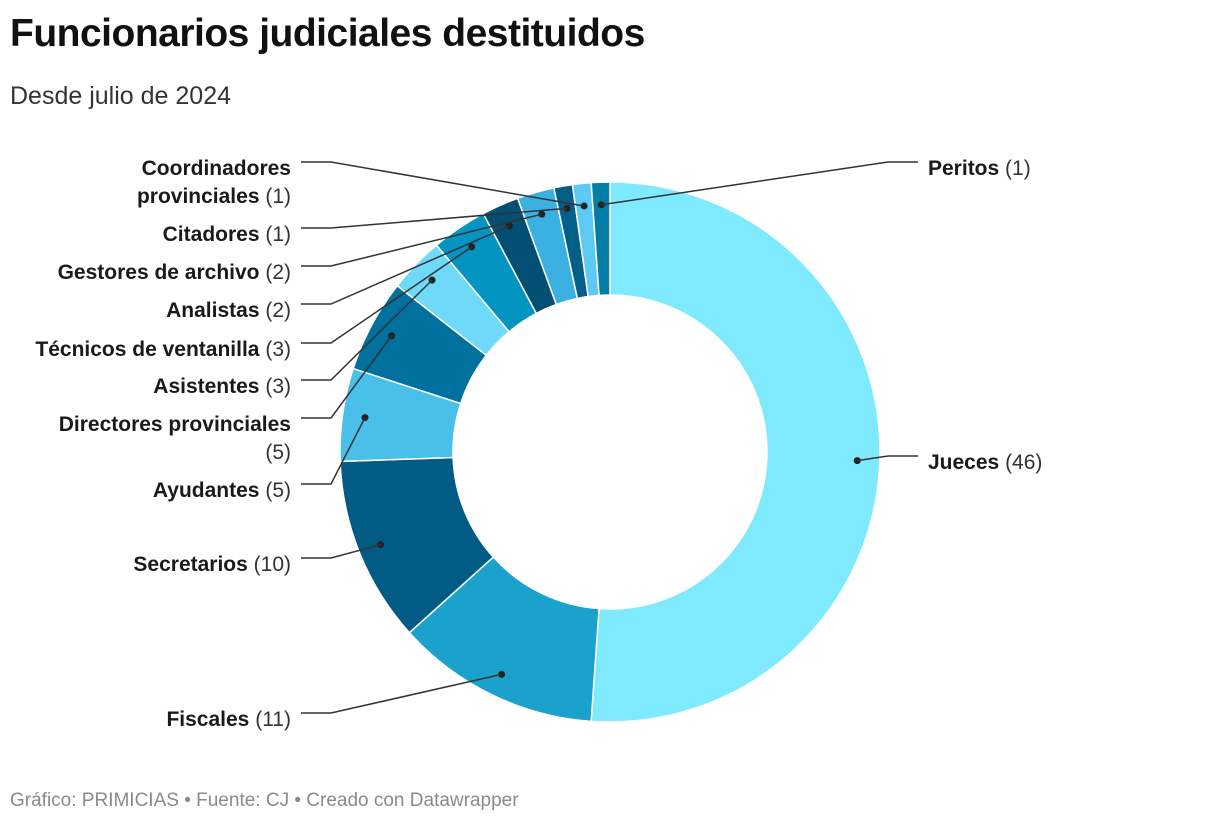  I want to click on leader-line-coordinadores-provinciales, so click(443, 184).